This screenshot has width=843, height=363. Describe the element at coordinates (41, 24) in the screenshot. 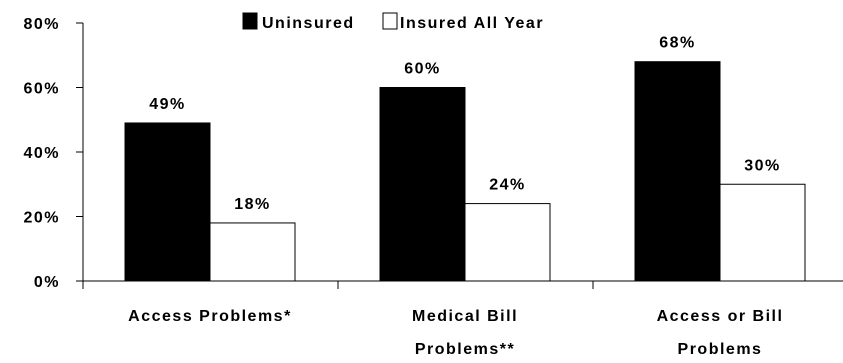

I see `y-tick-label: 80%` at that location.